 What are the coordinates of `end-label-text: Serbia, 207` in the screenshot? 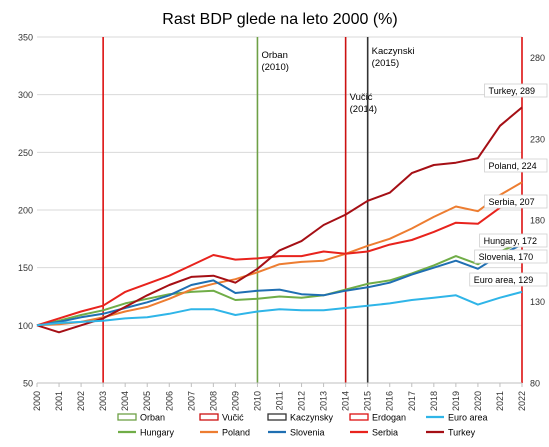 It's located at (512, 202).